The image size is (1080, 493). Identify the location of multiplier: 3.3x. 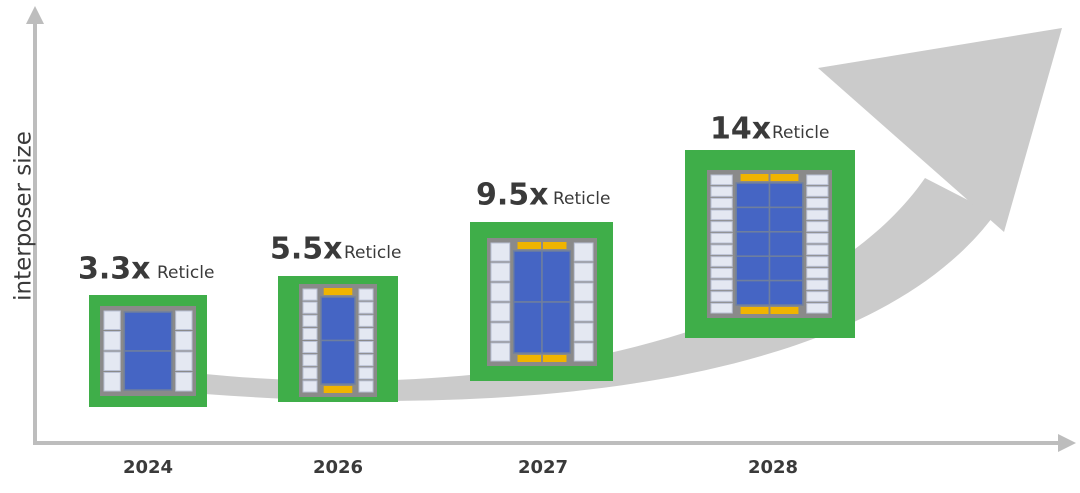
(114, 269).